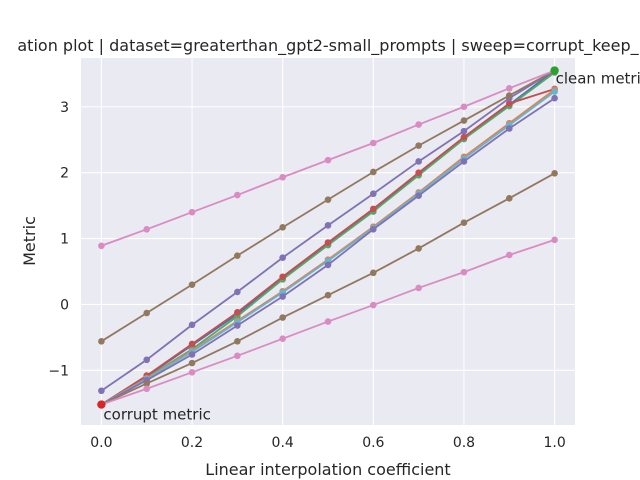 Image resolution: width=640 pixels, height=480 pixels. What do you see at coordinates (29, 241) in the screenshot?
I see `y-axis-label: Metric` at bounding box center [29, 241].